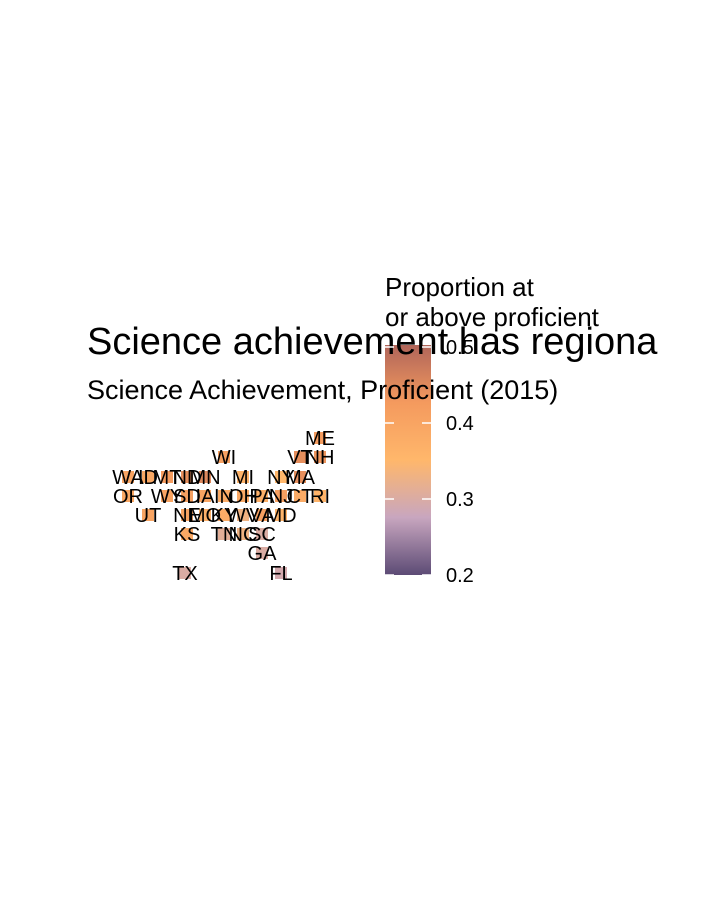  What do you see at coordinates (492, 317) in the screenshot?
I see `legend-title: or above proficient` at bounding box center [492, 317].